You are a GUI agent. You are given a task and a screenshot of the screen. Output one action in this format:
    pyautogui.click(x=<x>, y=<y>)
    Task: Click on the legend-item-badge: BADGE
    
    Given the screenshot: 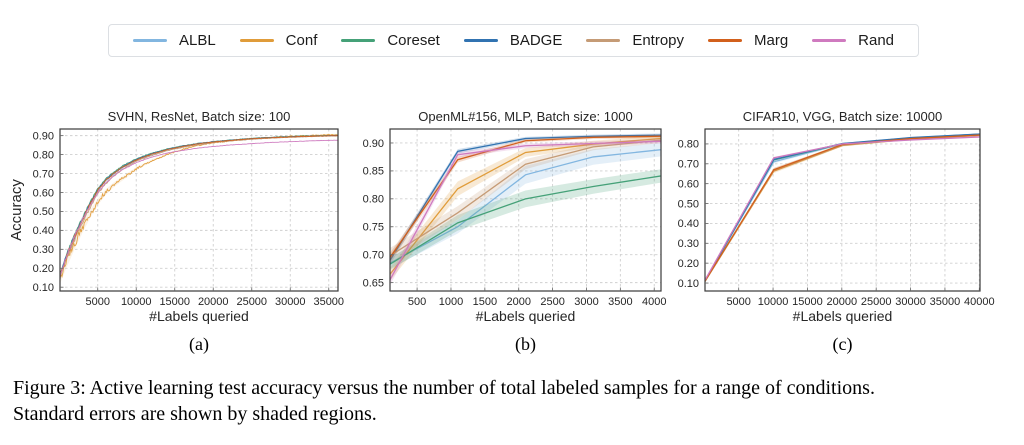 What is the action you would take?
    pyautogui.click(x=513, y=40)
    